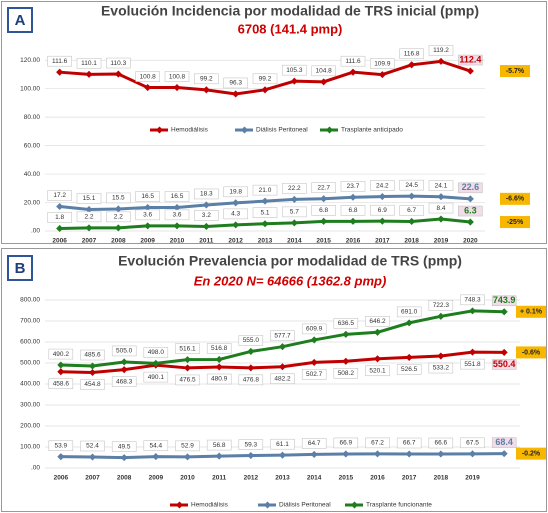 The height and width of the screenshot is (513, 548). Describe the element at coordinates (324, 71) in the screenshot. I see `value-label: 104.8` at that location.